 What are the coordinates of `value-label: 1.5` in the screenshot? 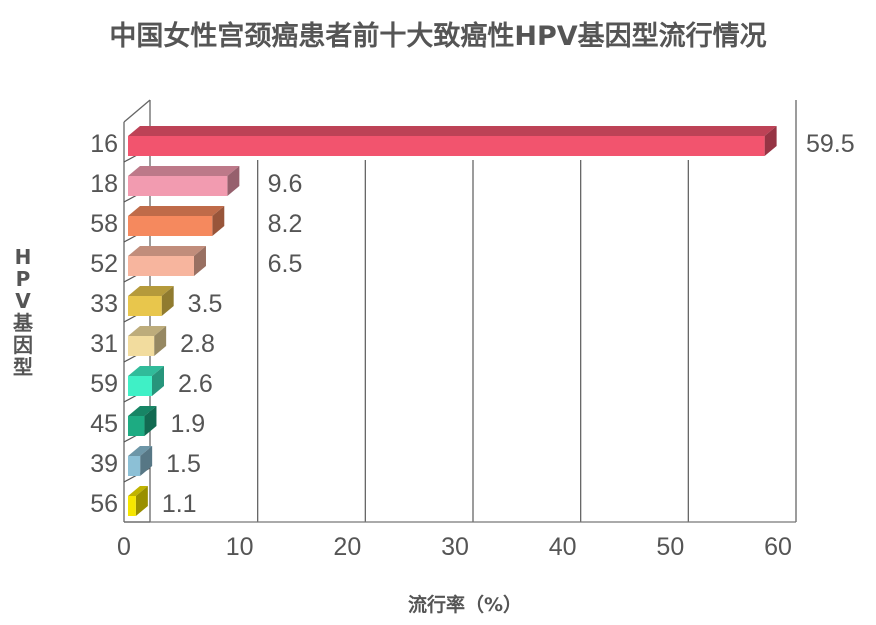 It's located at (183, 464).